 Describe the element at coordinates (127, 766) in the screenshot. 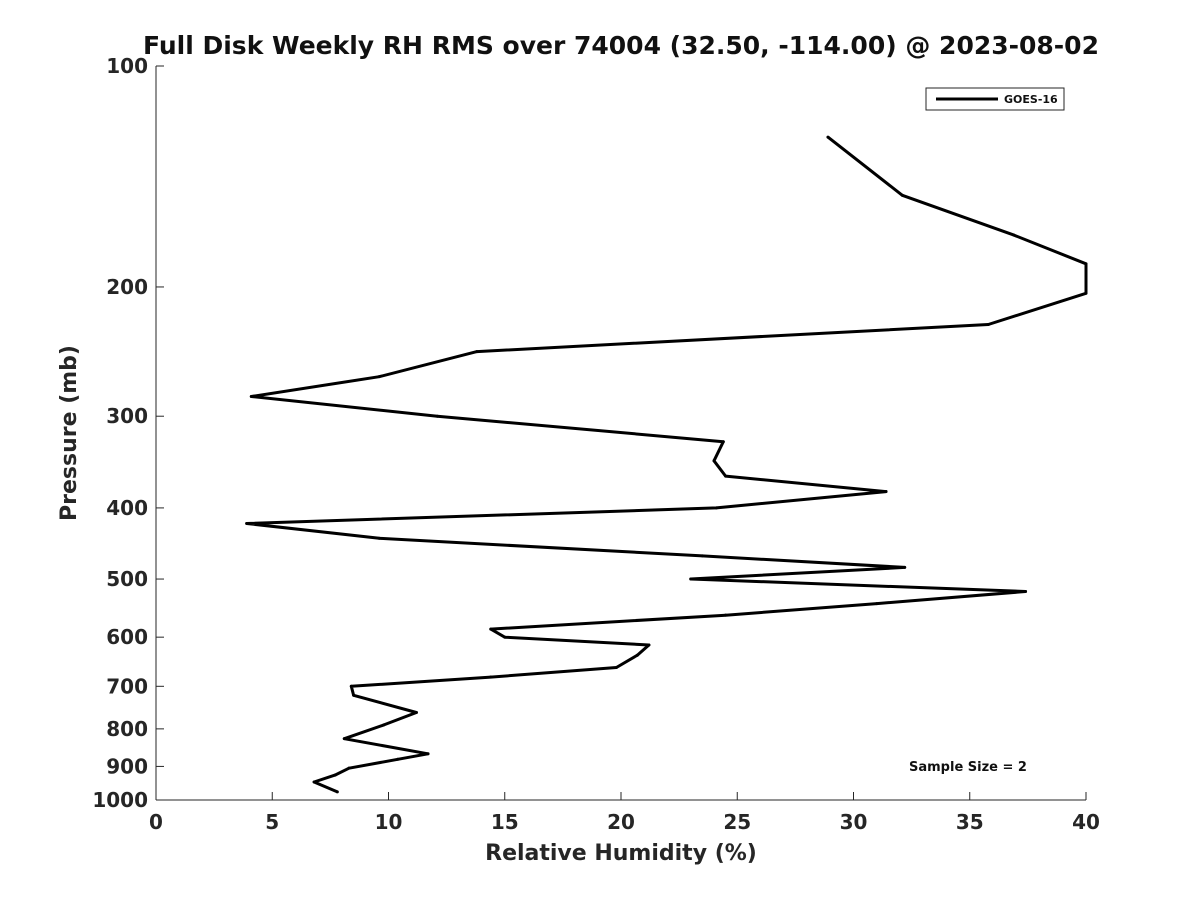

I see `y-tick-label: 900` at that location.